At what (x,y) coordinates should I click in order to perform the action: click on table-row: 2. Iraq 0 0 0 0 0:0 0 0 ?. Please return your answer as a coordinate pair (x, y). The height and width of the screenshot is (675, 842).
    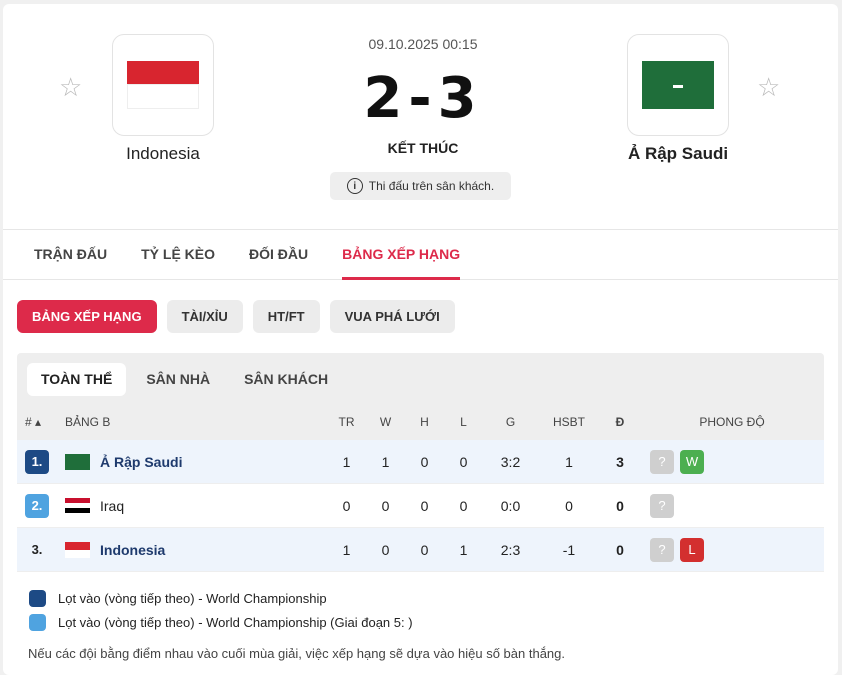
    Looking at the image, I should click on (420, 506).